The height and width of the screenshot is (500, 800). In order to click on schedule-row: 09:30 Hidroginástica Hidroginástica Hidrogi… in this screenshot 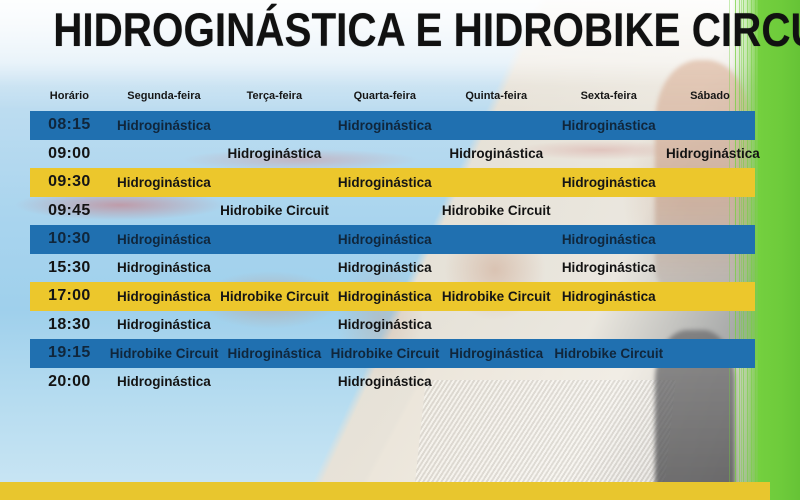, I will do `click(392, 182)`.